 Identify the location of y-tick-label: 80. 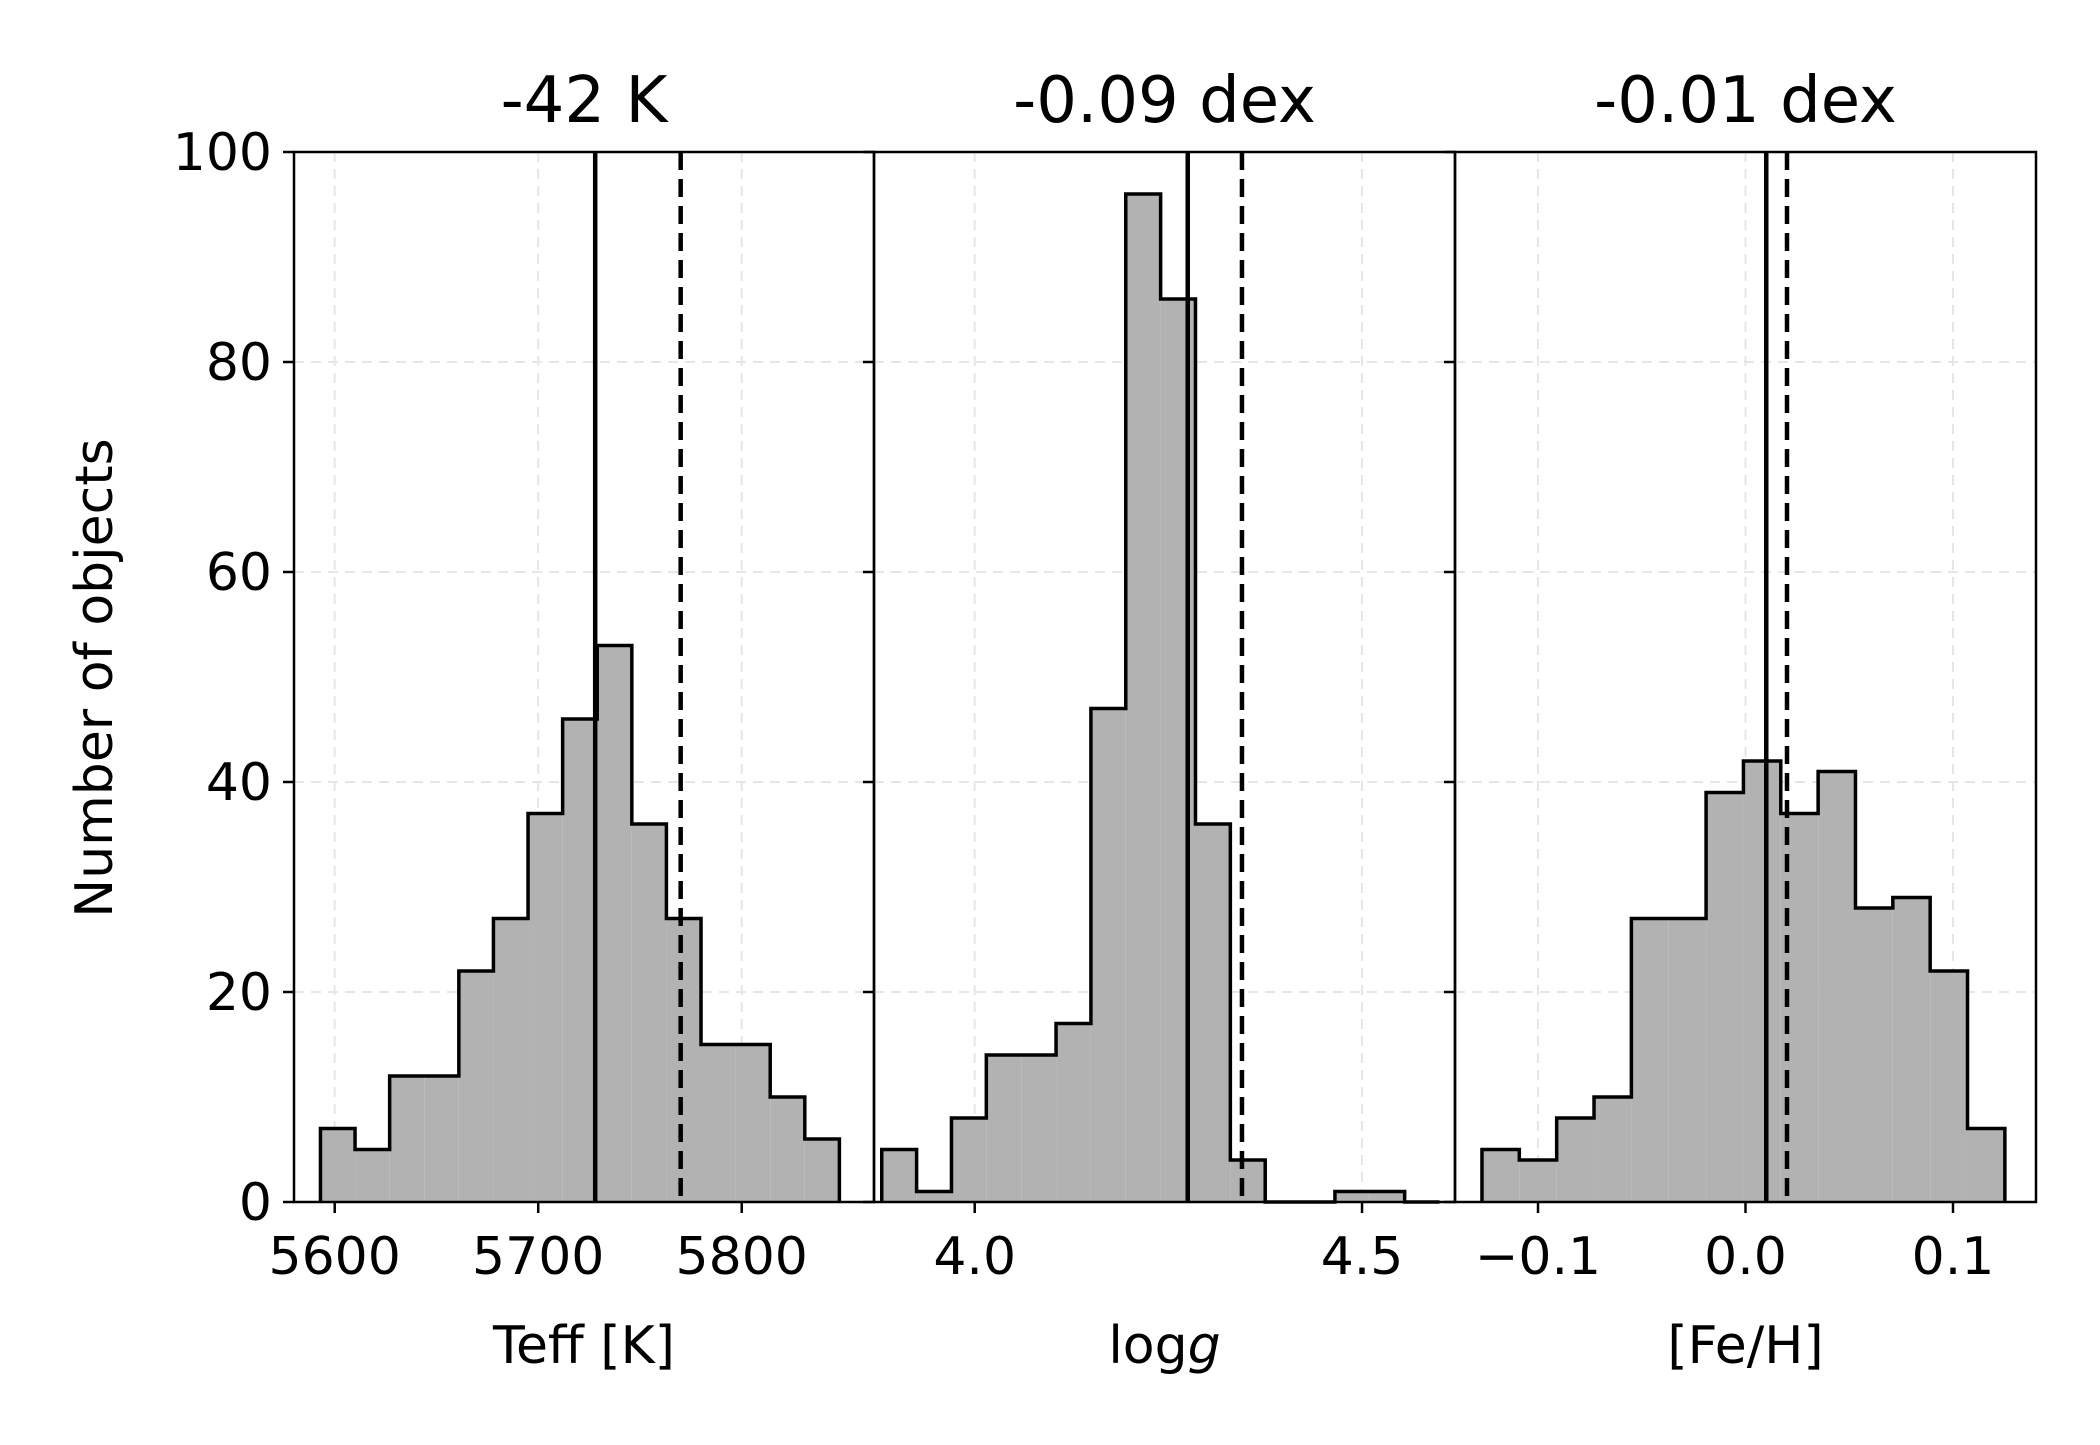
(239, 363).